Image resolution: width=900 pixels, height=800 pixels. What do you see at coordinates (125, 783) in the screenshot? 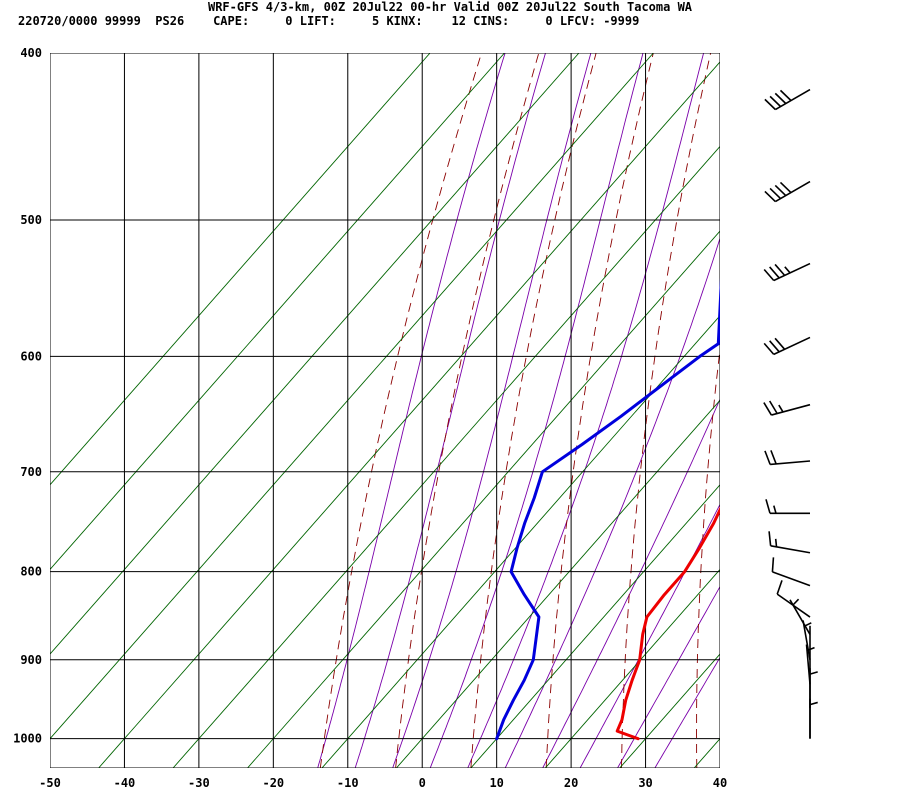
I see `x-tick-label--40: -40` at bounding box center [125, 783].